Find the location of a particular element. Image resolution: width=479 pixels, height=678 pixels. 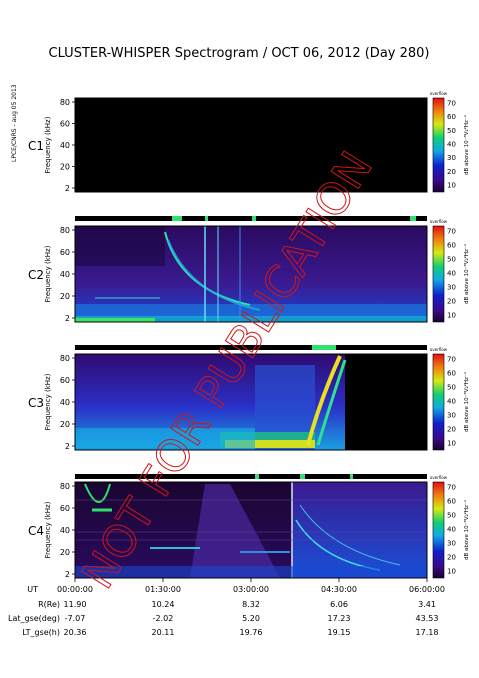

colorbar-c3 is located at coordinates (438, 402).